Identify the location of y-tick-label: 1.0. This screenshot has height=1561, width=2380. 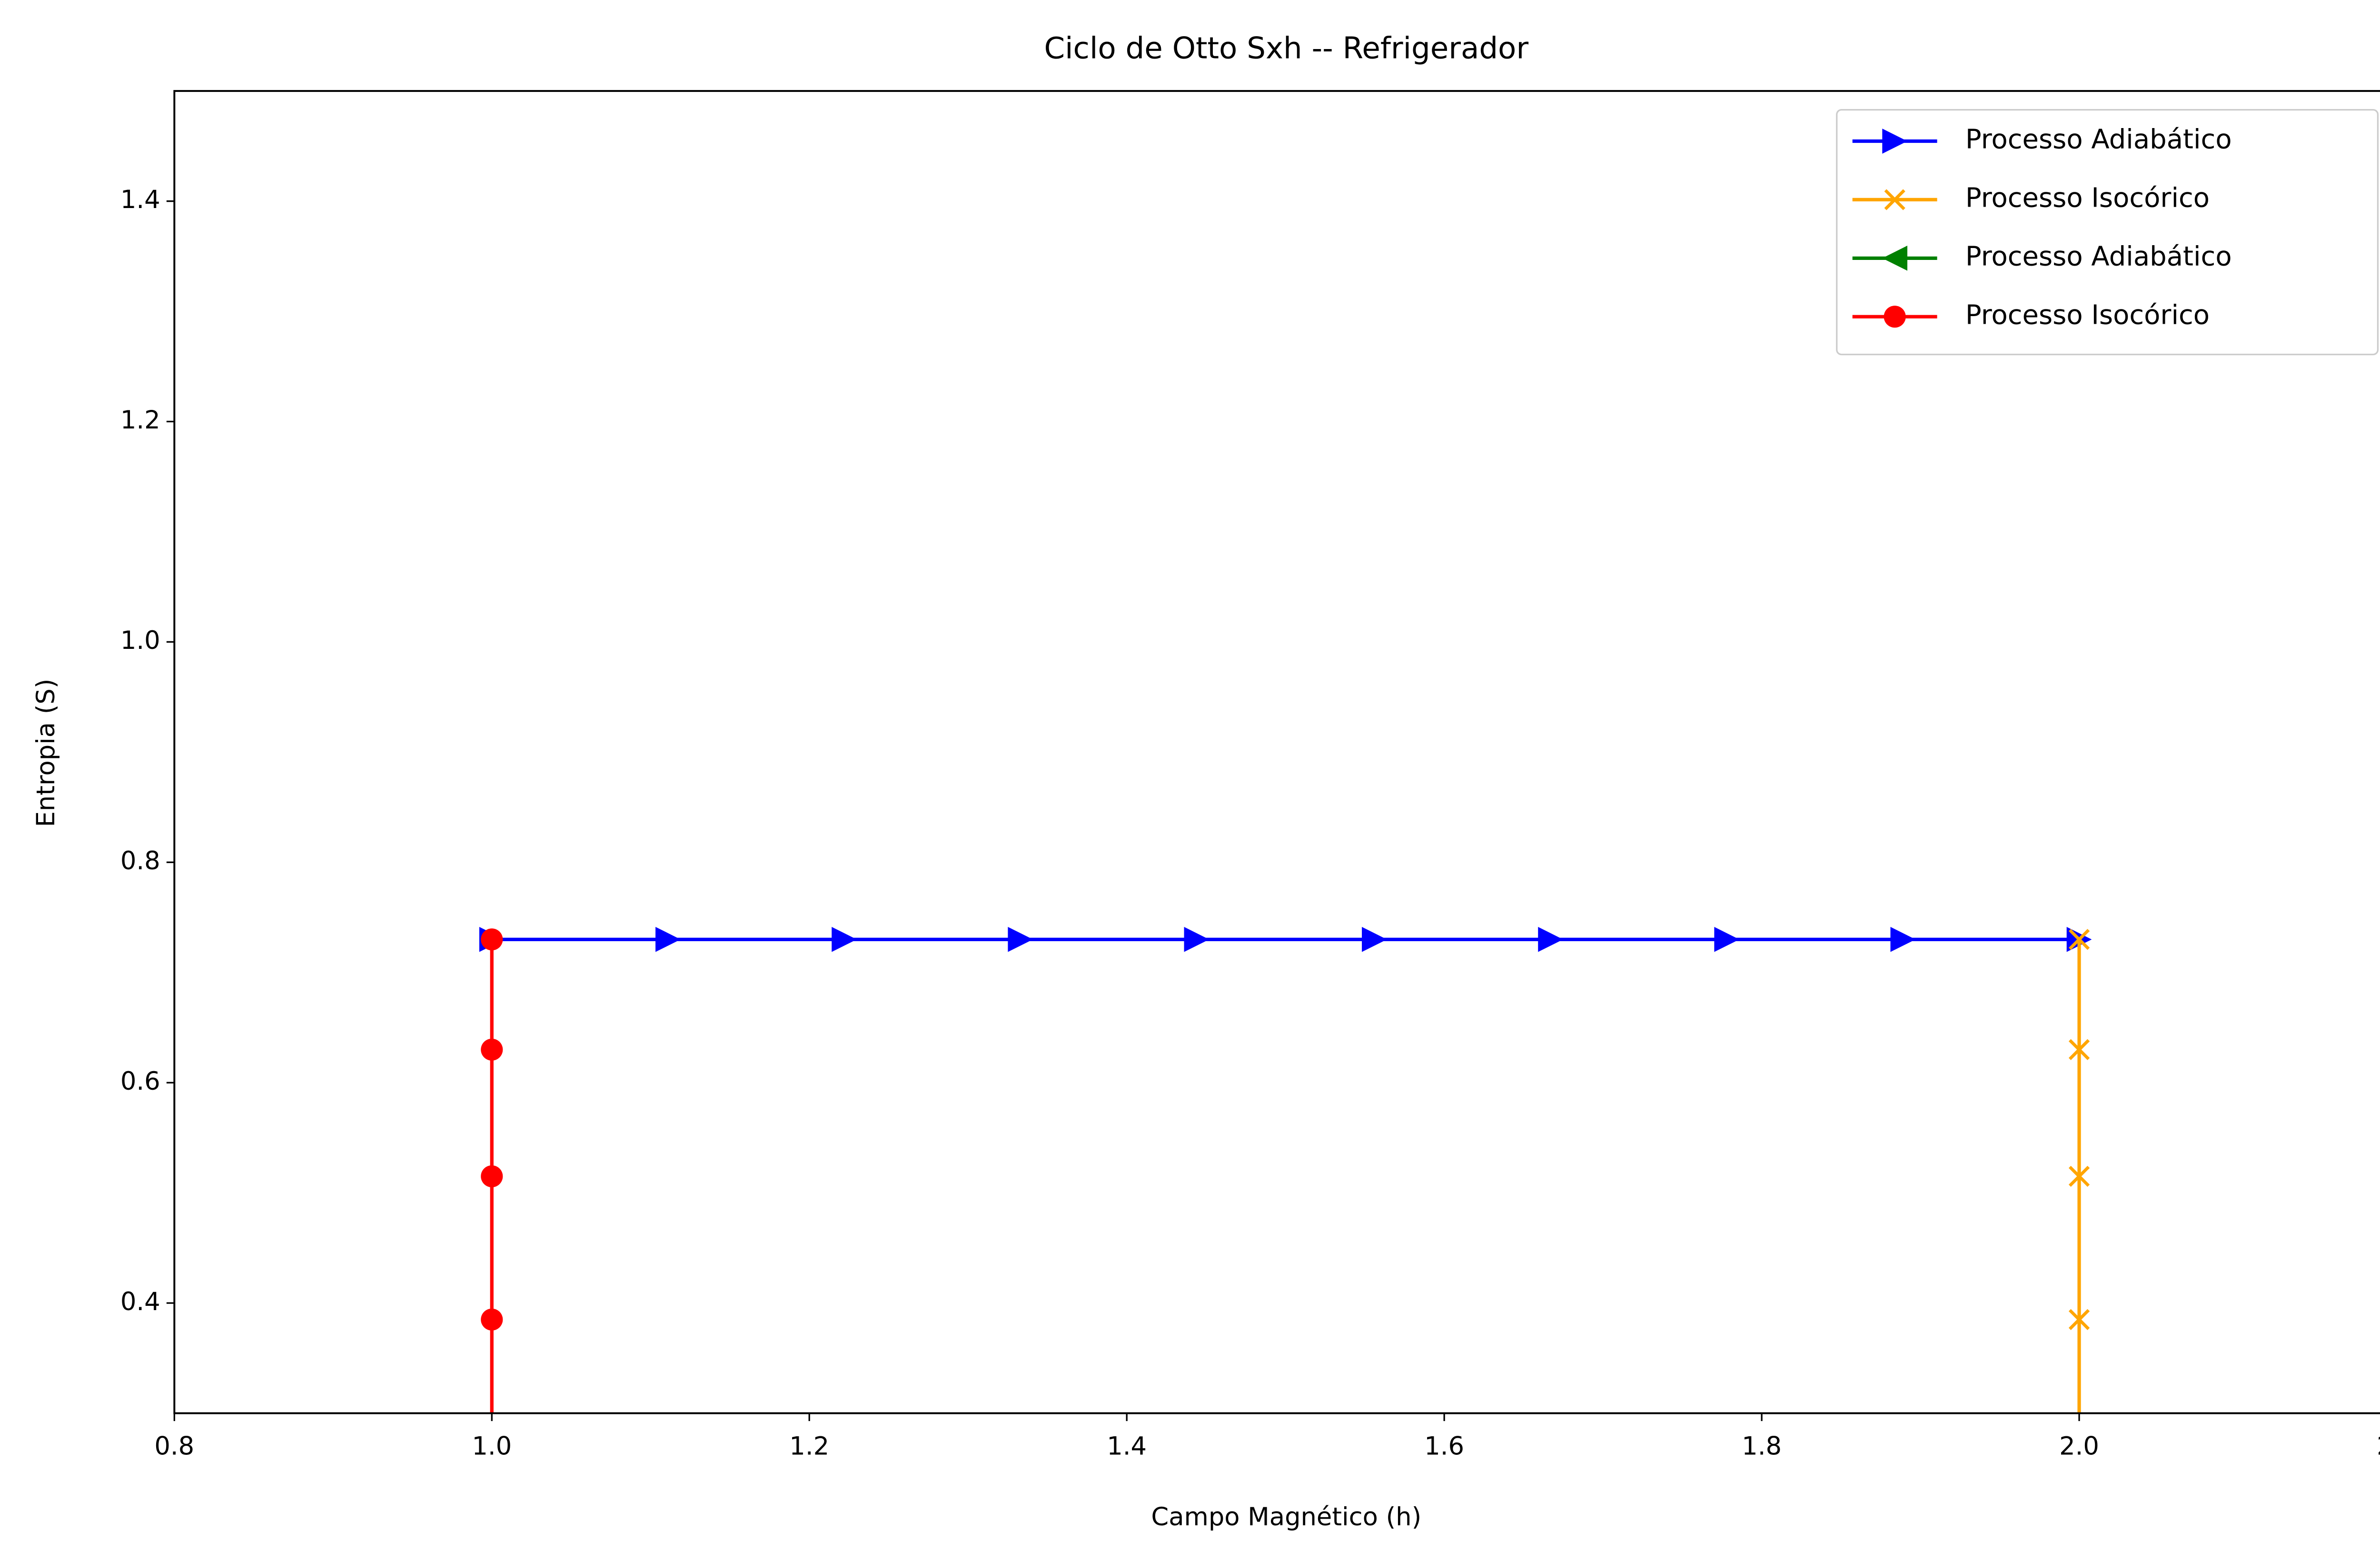
(140, 640).